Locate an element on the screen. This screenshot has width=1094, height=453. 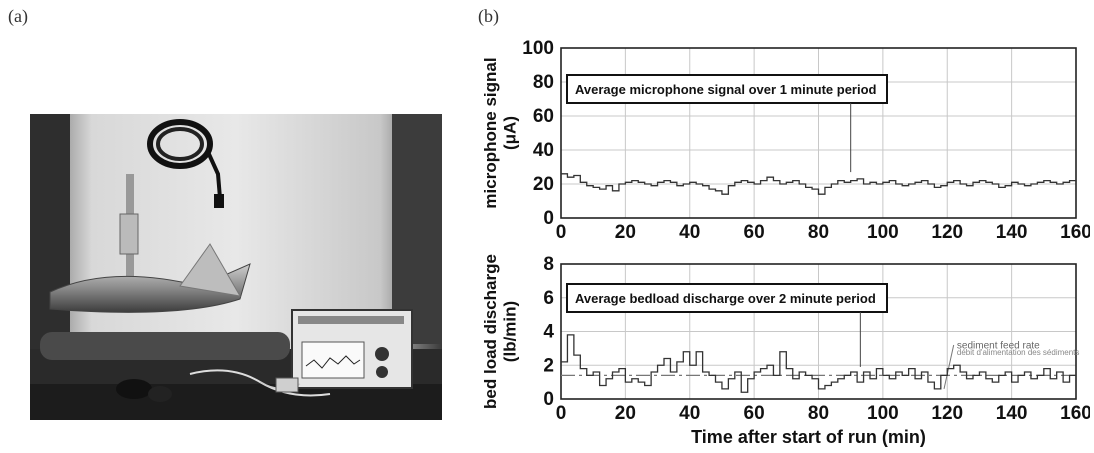
y-tick-label: 4 is located at coordinates (548, 332).